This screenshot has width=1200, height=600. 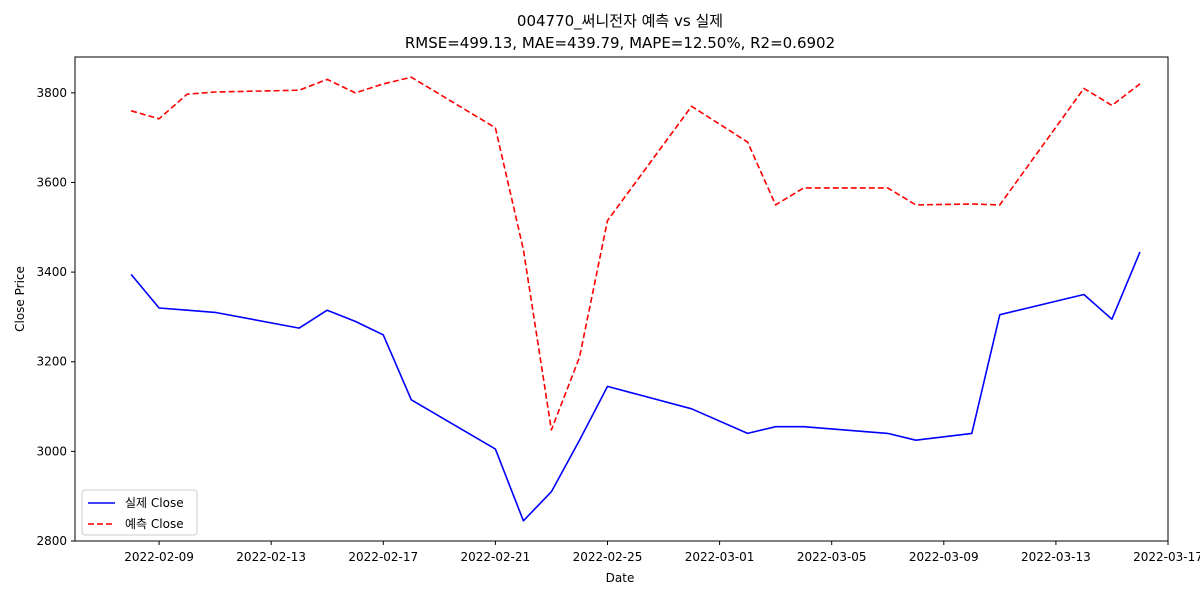 I want to click on y-axis-label: Close Price, so click(x=20, y=299).